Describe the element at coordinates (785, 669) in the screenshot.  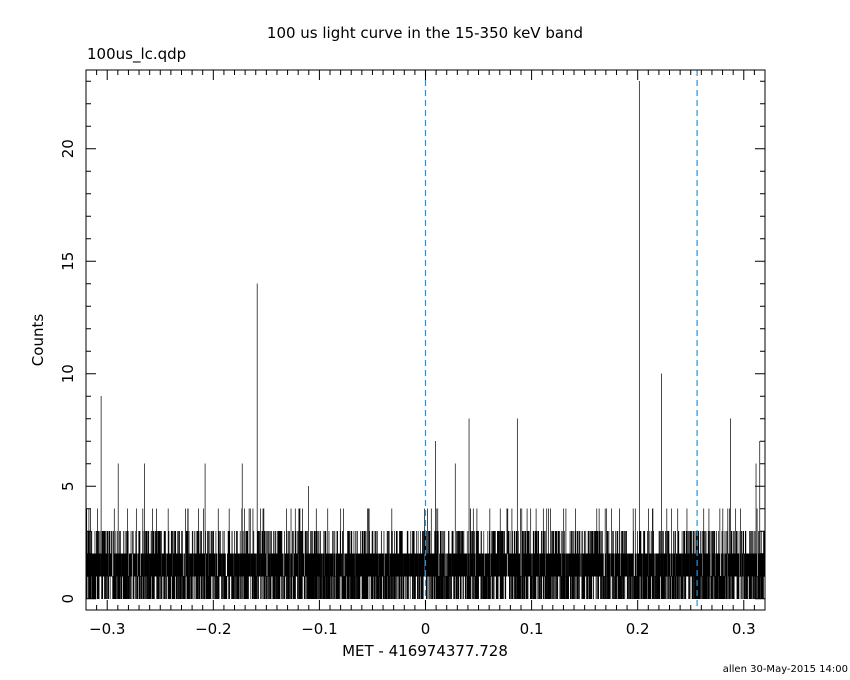
I see `footer-stamp: allen 30-May-2015 14:00` at that location.